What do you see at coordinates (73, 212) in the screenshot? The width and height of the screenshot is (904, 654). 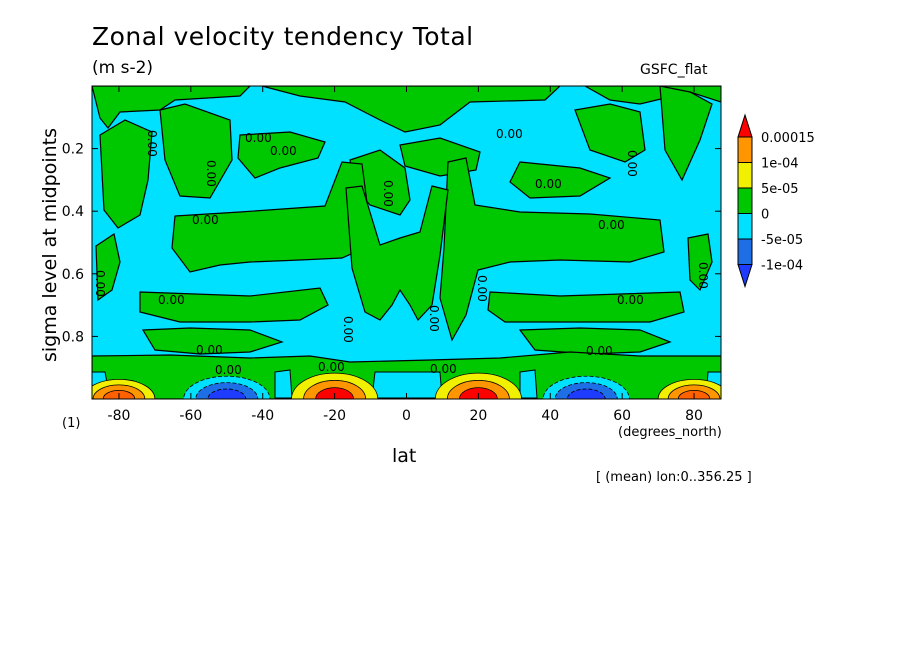 I see `y-tick-label: 0.4` at bounding box center [73, 212].